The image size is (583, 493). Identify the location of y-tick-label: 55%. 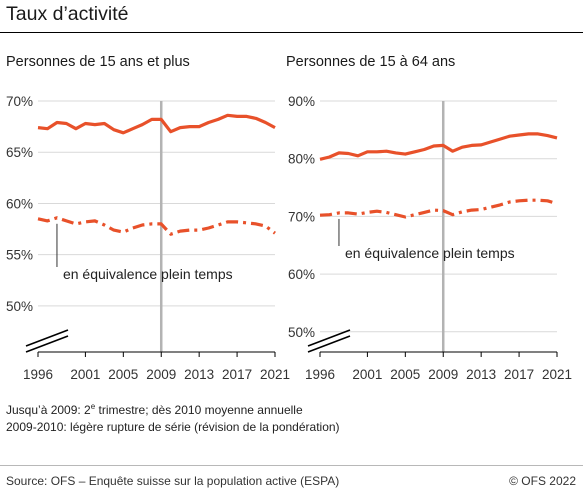
(19, 255).